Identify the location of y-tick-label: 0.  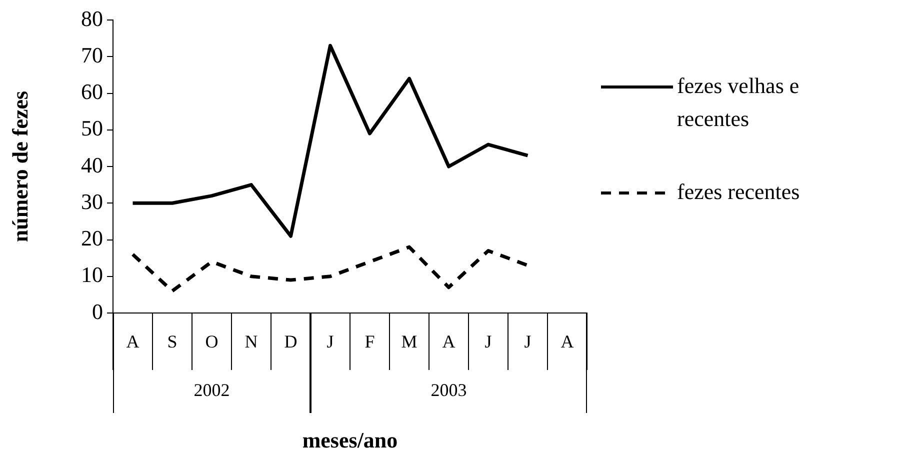
(97, 311).